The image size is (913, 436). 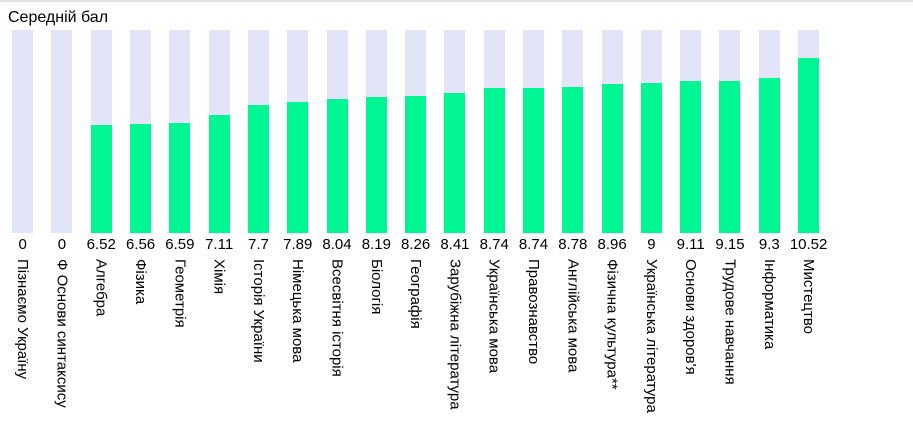 What do you see at coordinates (219, 244) in the screenshot?
I see `bar-value-label: 7.11` at bounding box center [219, 244].